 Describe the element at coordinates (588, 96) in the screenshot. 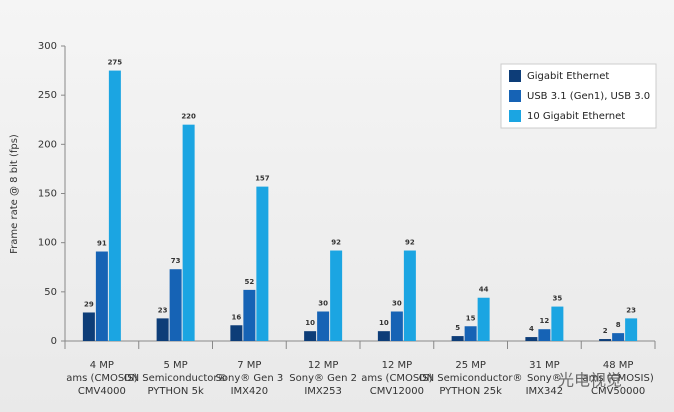

I see `legend-label: USB 3.1 (Gen1), USB 3.0` at that location.